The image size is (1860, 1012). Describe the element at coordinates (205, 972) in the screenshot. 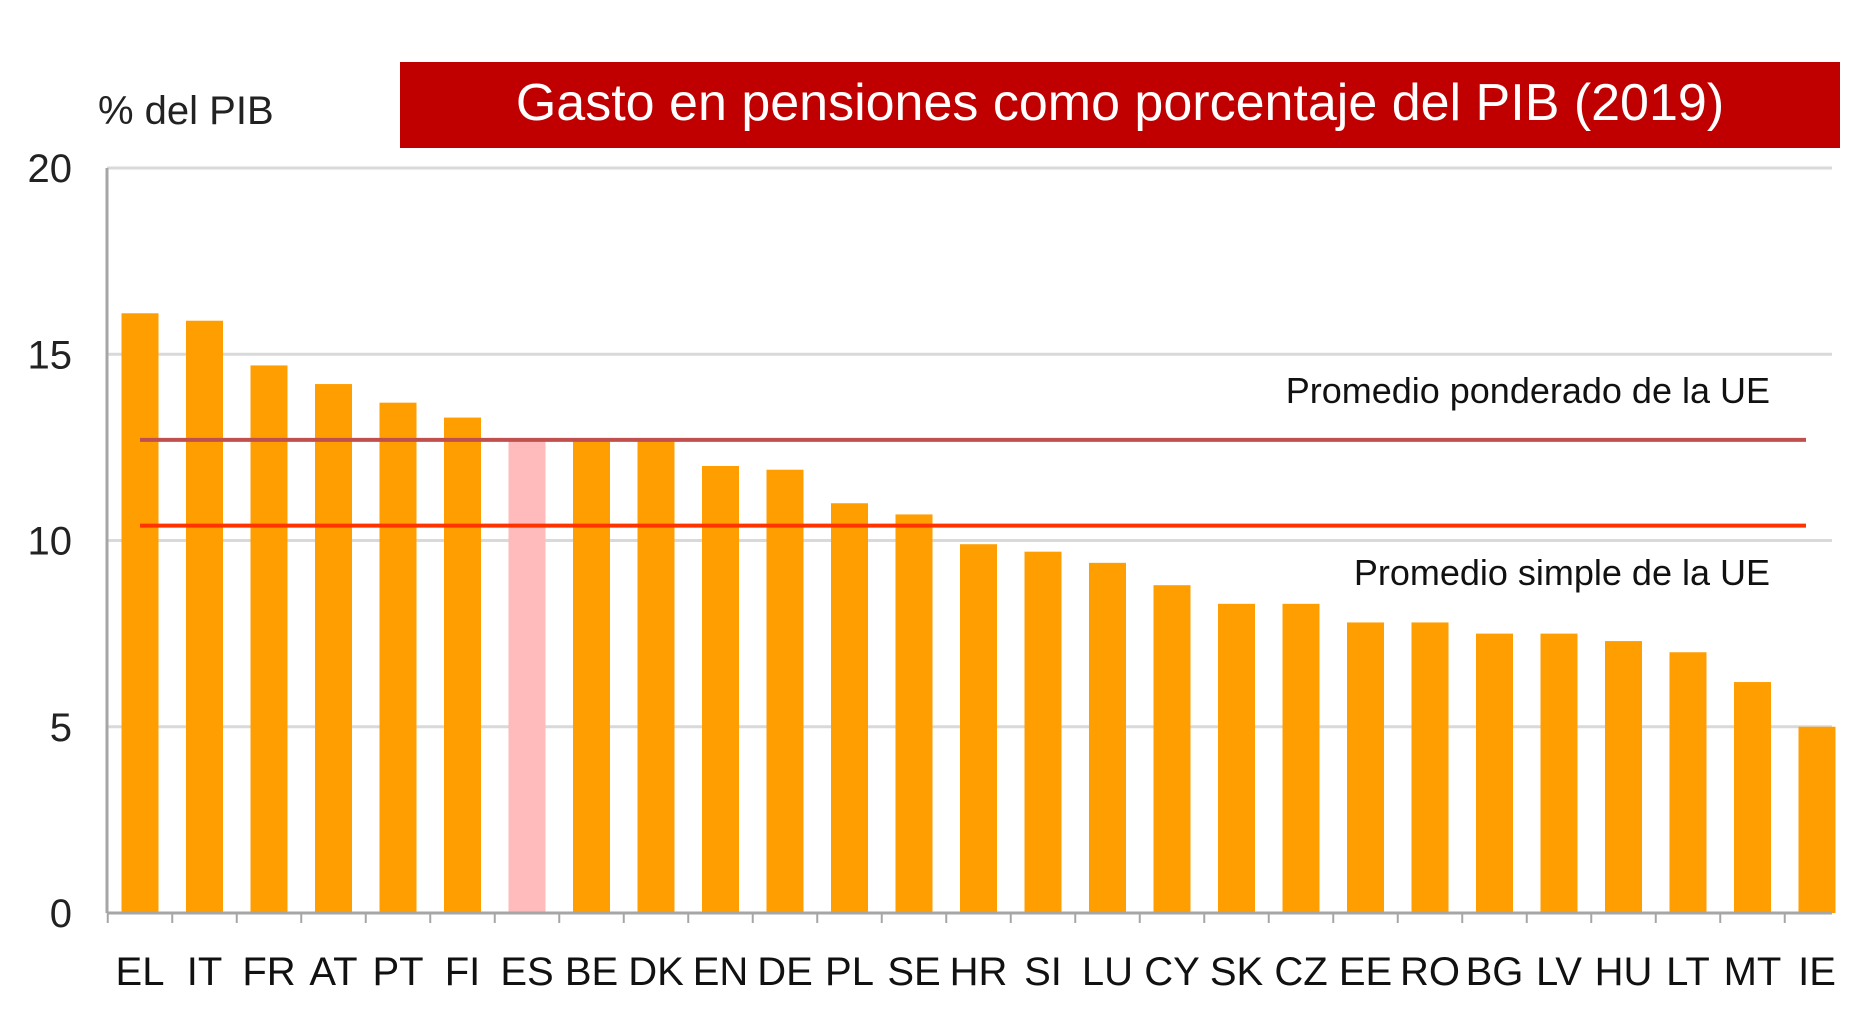

I see `x-tick-label: IT` at that location.